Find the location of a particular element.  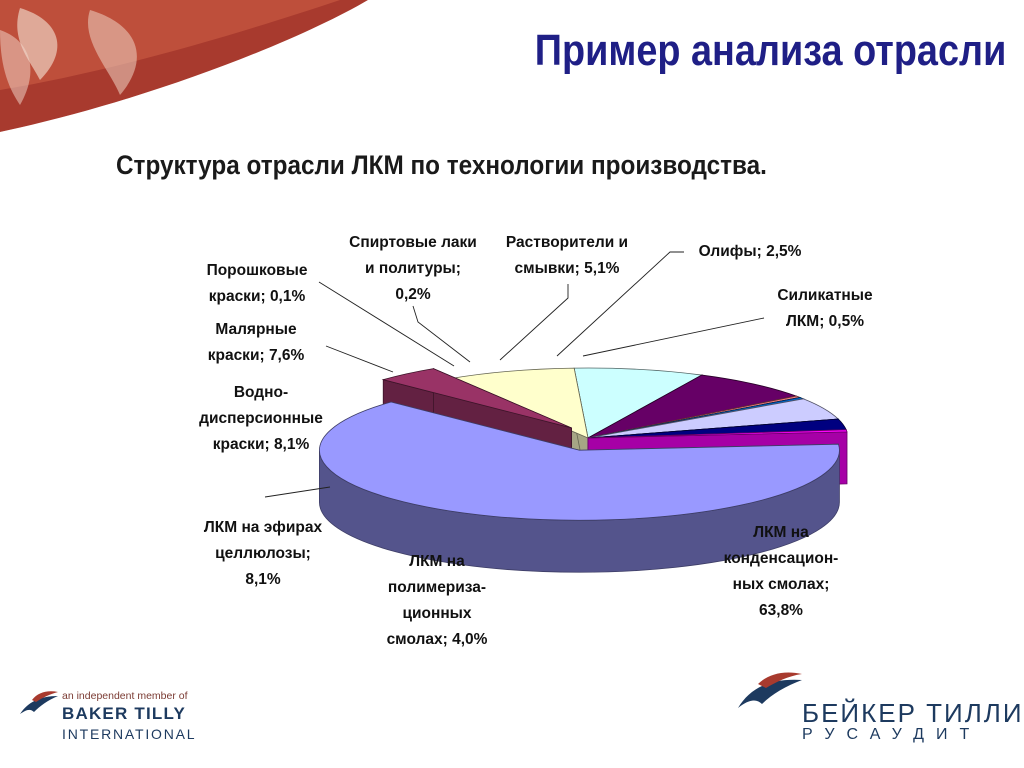

slice-label-5: Порошковые краски; 0,1% is located at coordinates (257, 283).